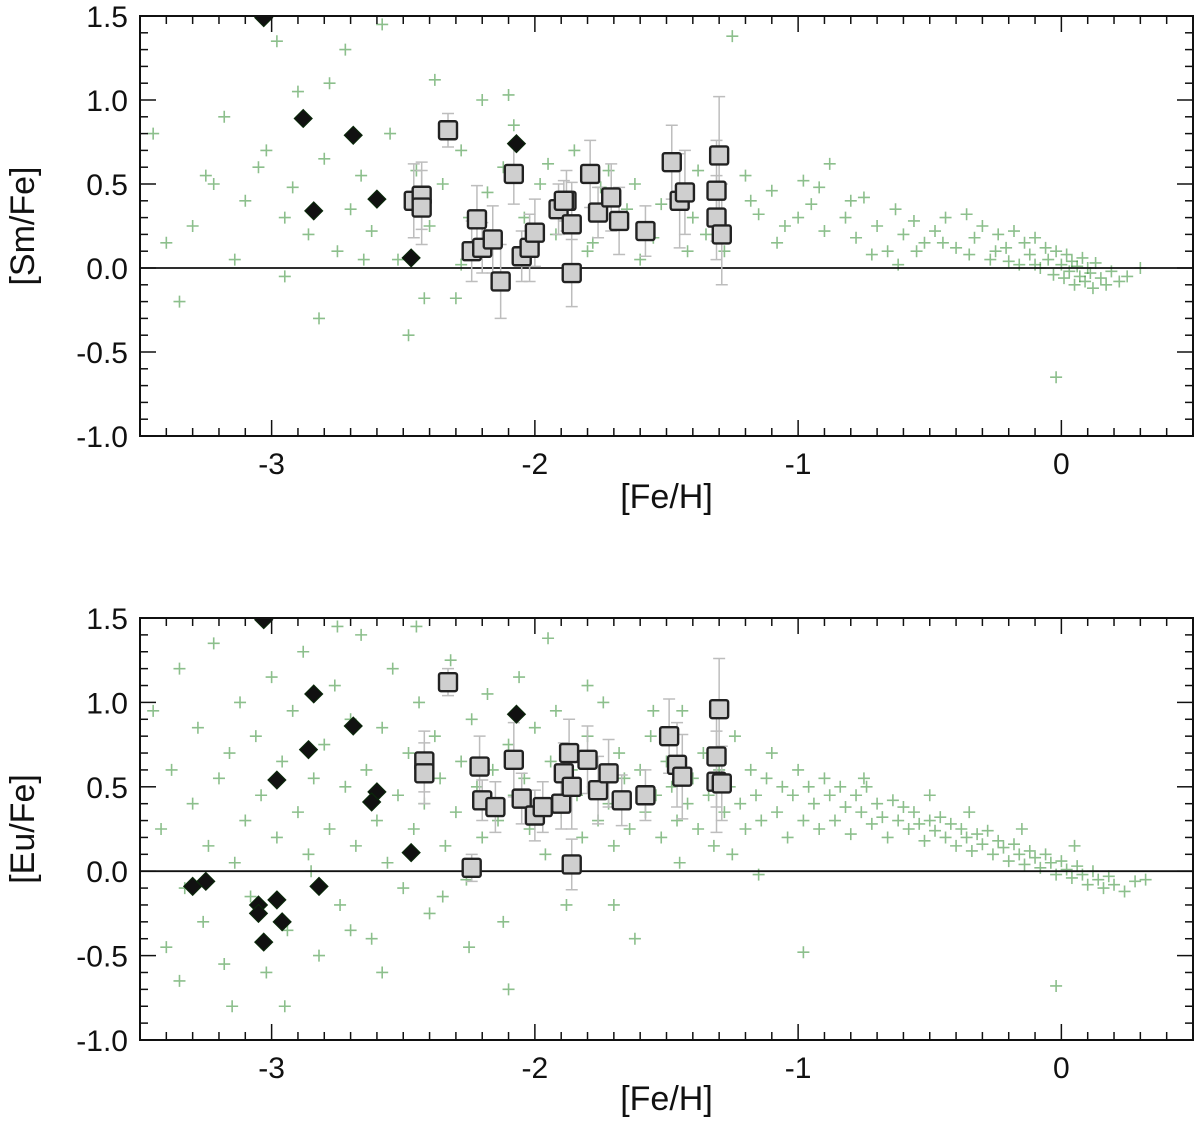 This screenshot has height=1128, width=1200. I want to click on eu-fe-ytick-label: 0.0, so click(107, 872).